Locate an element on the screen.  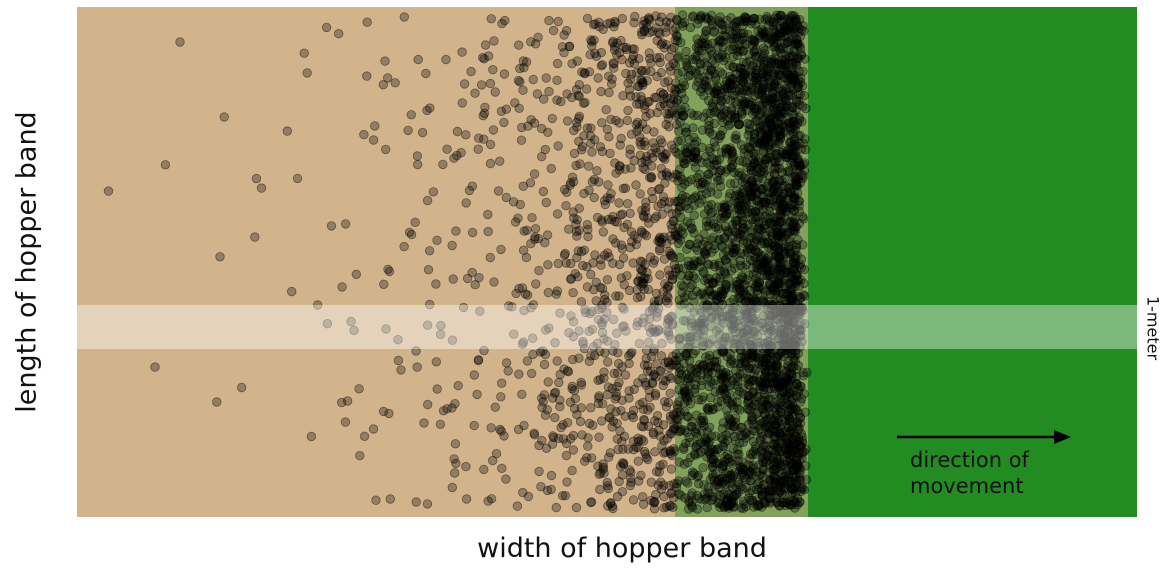
y-axis-label: length of hopper band is located at coordinates (27, 262).